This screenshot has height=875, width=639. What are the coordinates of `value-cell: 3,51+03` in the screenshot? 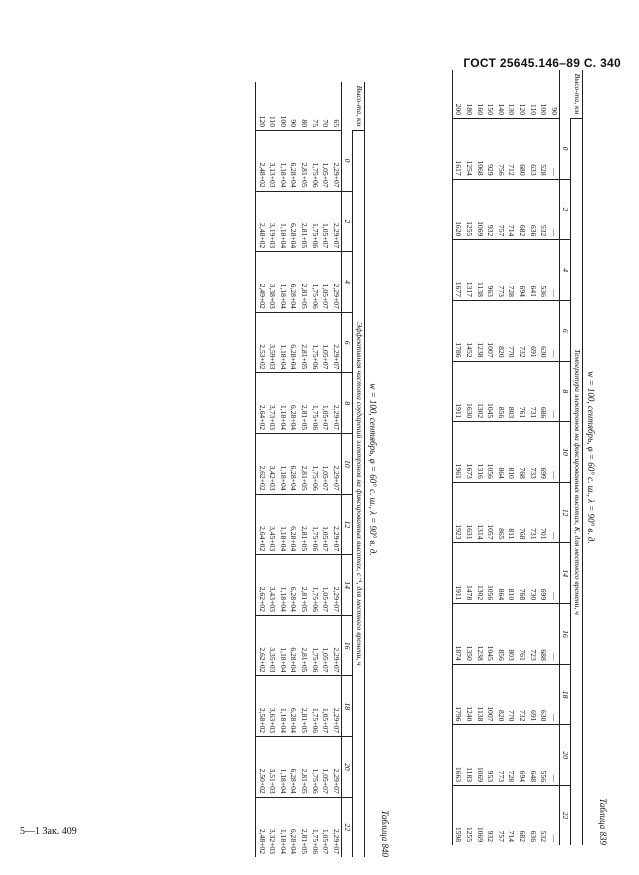 It's located at (272, 767).